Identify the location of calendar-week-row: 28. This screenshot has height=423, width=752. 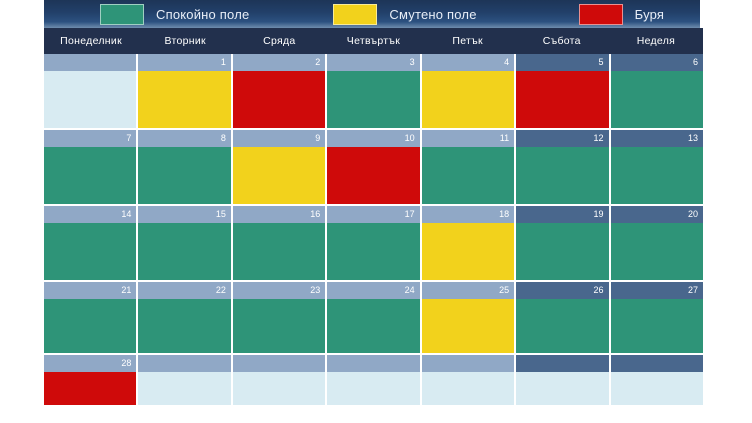
(373, 381).